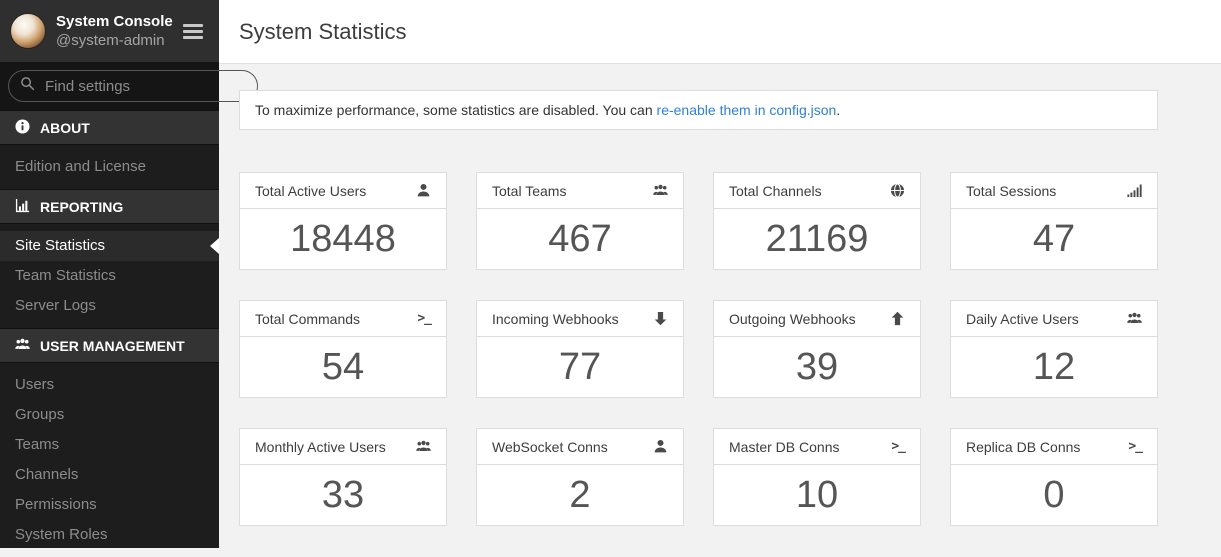  Describe the element at coordinates (1023, 446) in the screenshot. I see `stat-card-label: Replica DB Conns` at that location.